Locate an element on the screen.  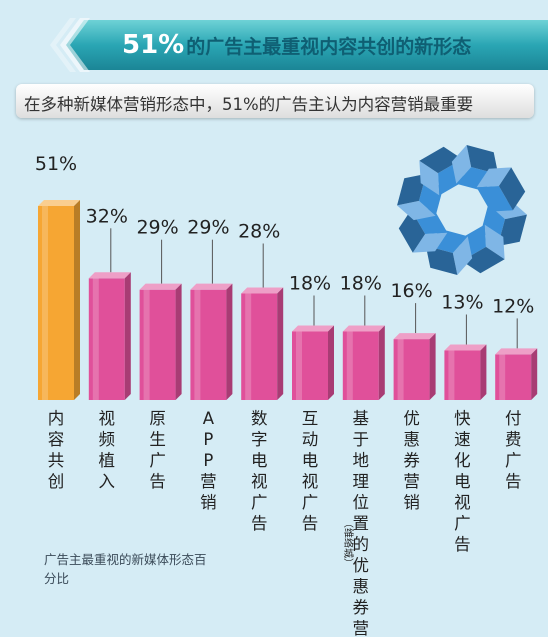
category-label: 基于地理位置的优惠券营销 is located at coordinates (361, 523).